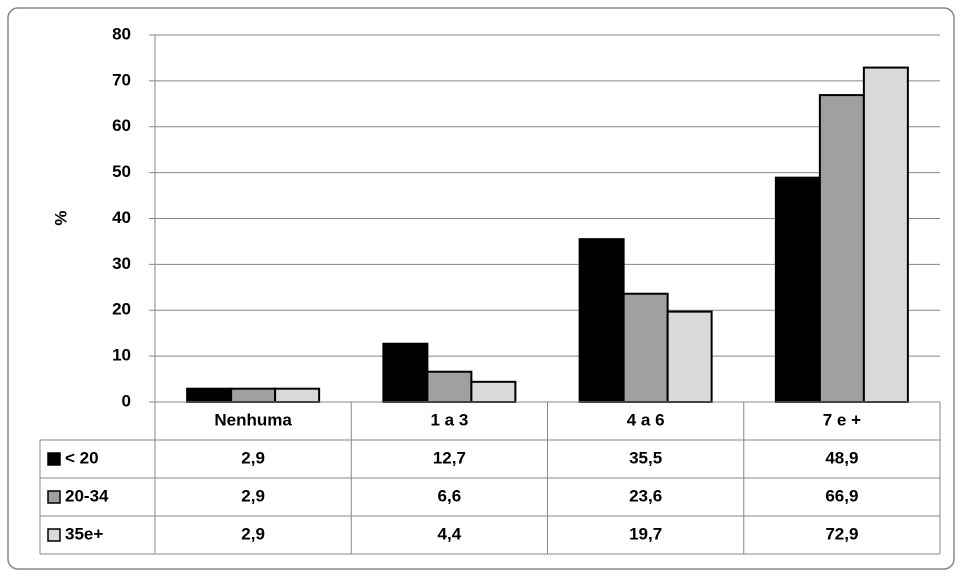 This screenshot has height=578, width=963. I want to click on legend-label: 35e+, so click(84, 533).